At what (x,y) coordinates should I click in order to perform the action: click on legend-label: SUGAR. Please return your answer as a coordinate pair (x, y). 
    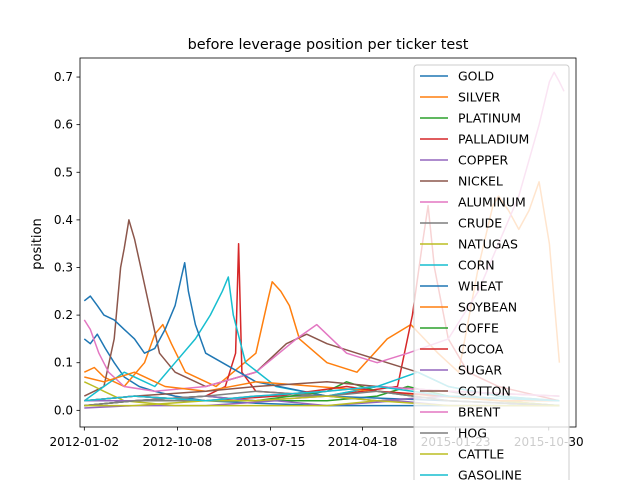
    Looking at the image, I should click on (480, 370).